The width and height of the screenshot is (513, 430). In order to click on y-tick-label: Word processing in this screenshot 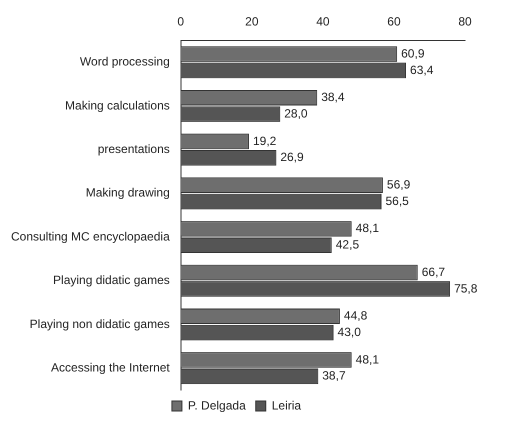, I will do `click(125, 61)`.